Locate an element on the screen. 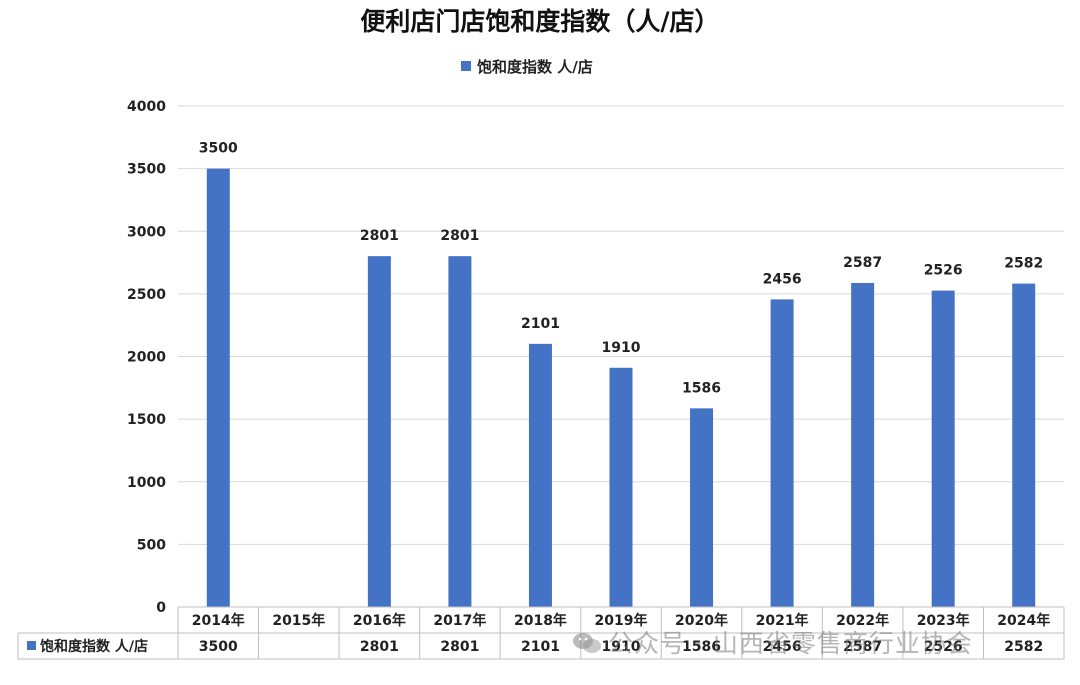 The image size is (1080, 685). y-tick-label: 2000 is located at coordinates (146, 358).